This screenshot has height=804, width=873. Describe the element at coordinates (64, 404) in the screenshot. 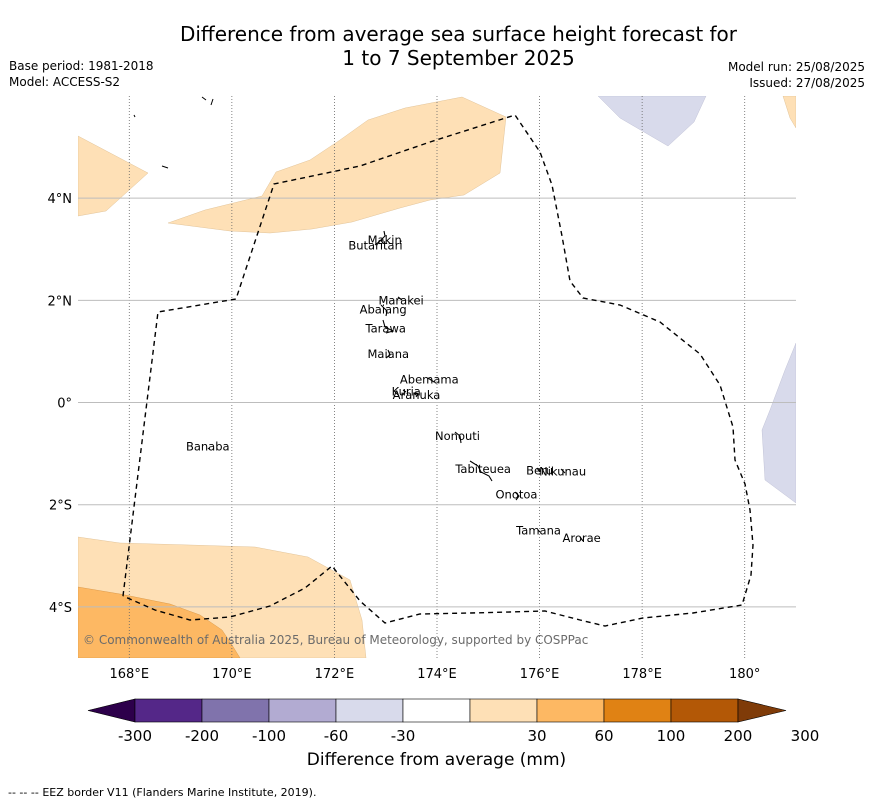

I see `lat-tick-label-2: 0°` at that location.